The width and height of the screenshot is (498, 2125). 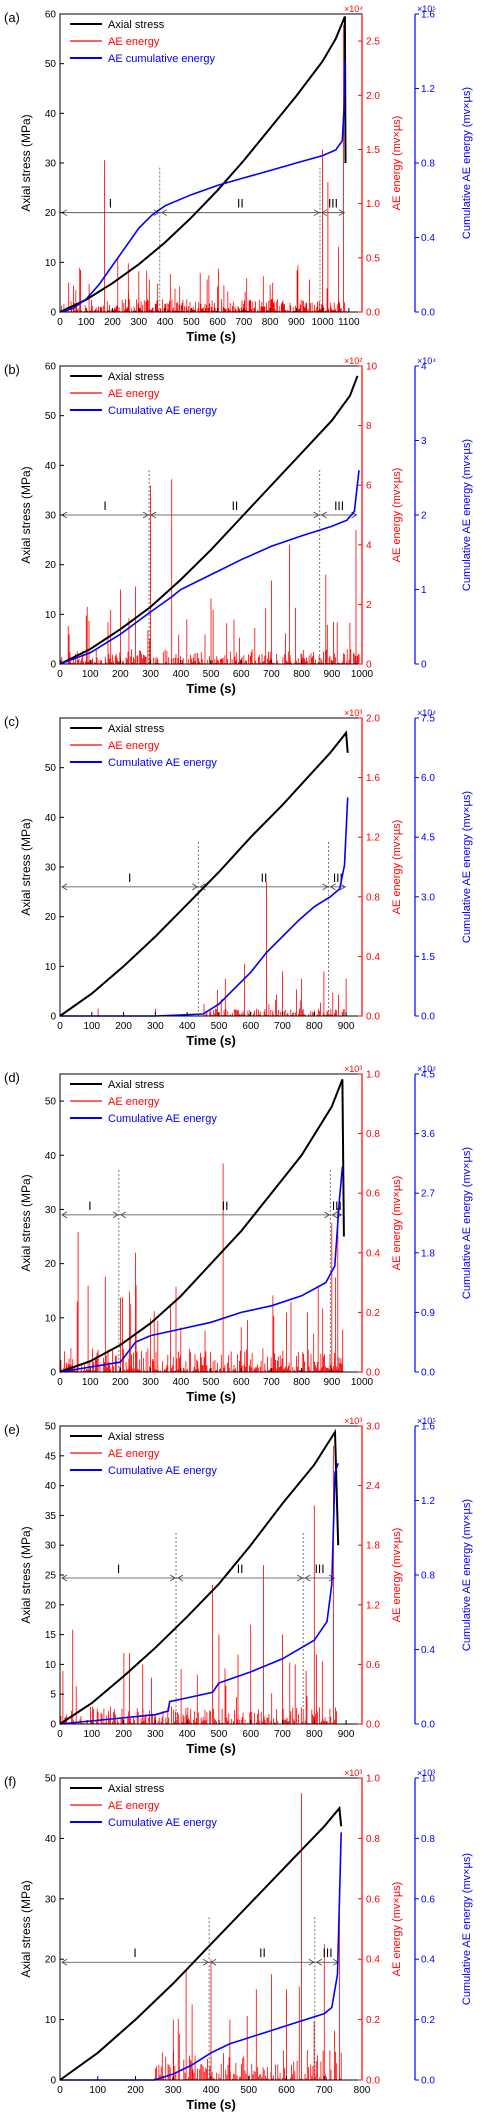 What do you see at coordinates (428, 1427) in the screenshot?
I see `y3-tick-label: 1.6` at bounding box center [428, 1427].